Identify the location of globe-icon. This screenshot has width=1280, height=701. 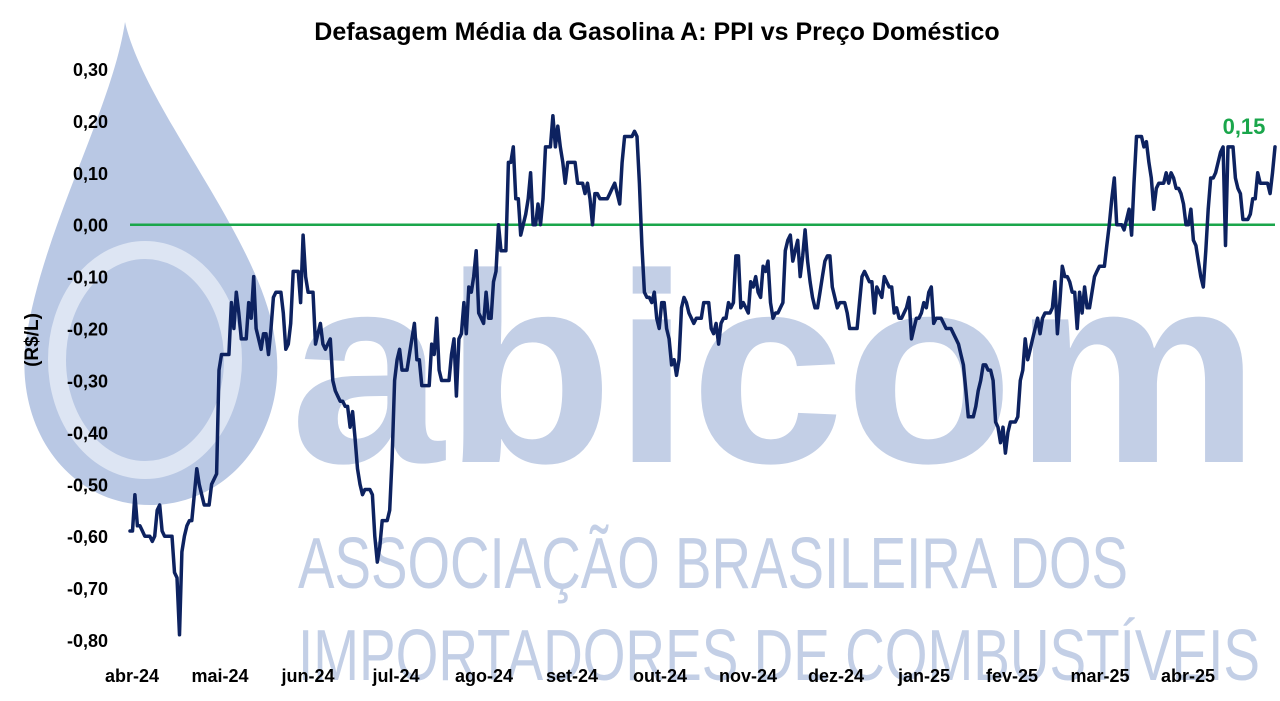
(145, 360).